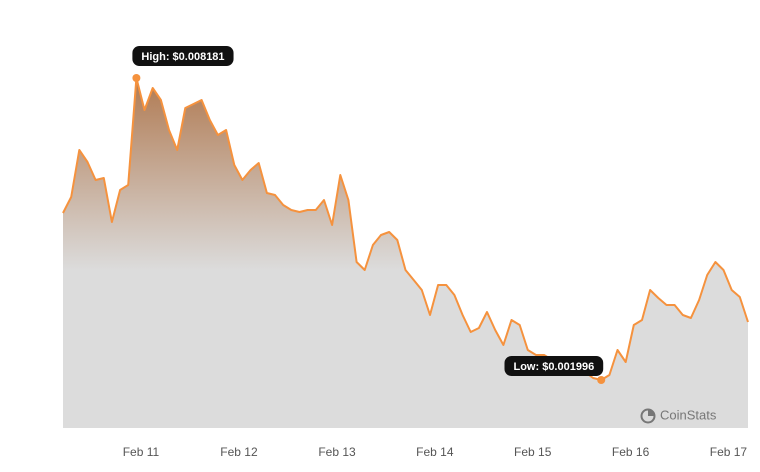 Image resolution: width=760 pixels, height=472 pixels. I want to click on watermark-text: CoinStats, so click(688, 414).